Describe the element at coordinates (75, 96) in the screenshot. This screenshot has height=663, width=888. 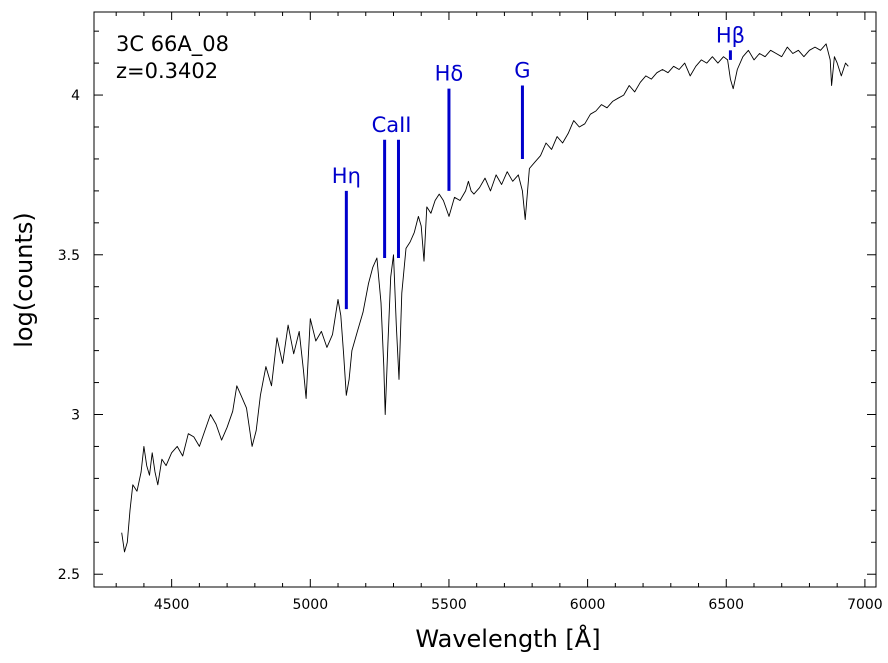
I see `y-tick-label: 4` at that location.